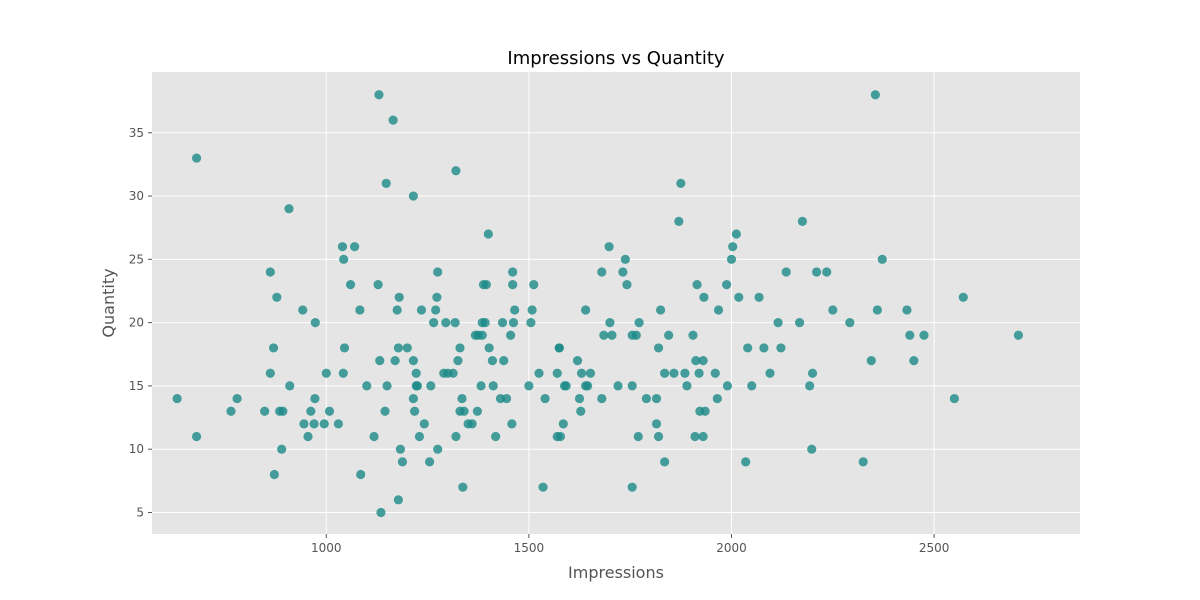 This screenshot has height=600, width=1200. Describe the element at coordinates (934, 548) in the screenshot. I see `x-tick-label: 2500` at that location.